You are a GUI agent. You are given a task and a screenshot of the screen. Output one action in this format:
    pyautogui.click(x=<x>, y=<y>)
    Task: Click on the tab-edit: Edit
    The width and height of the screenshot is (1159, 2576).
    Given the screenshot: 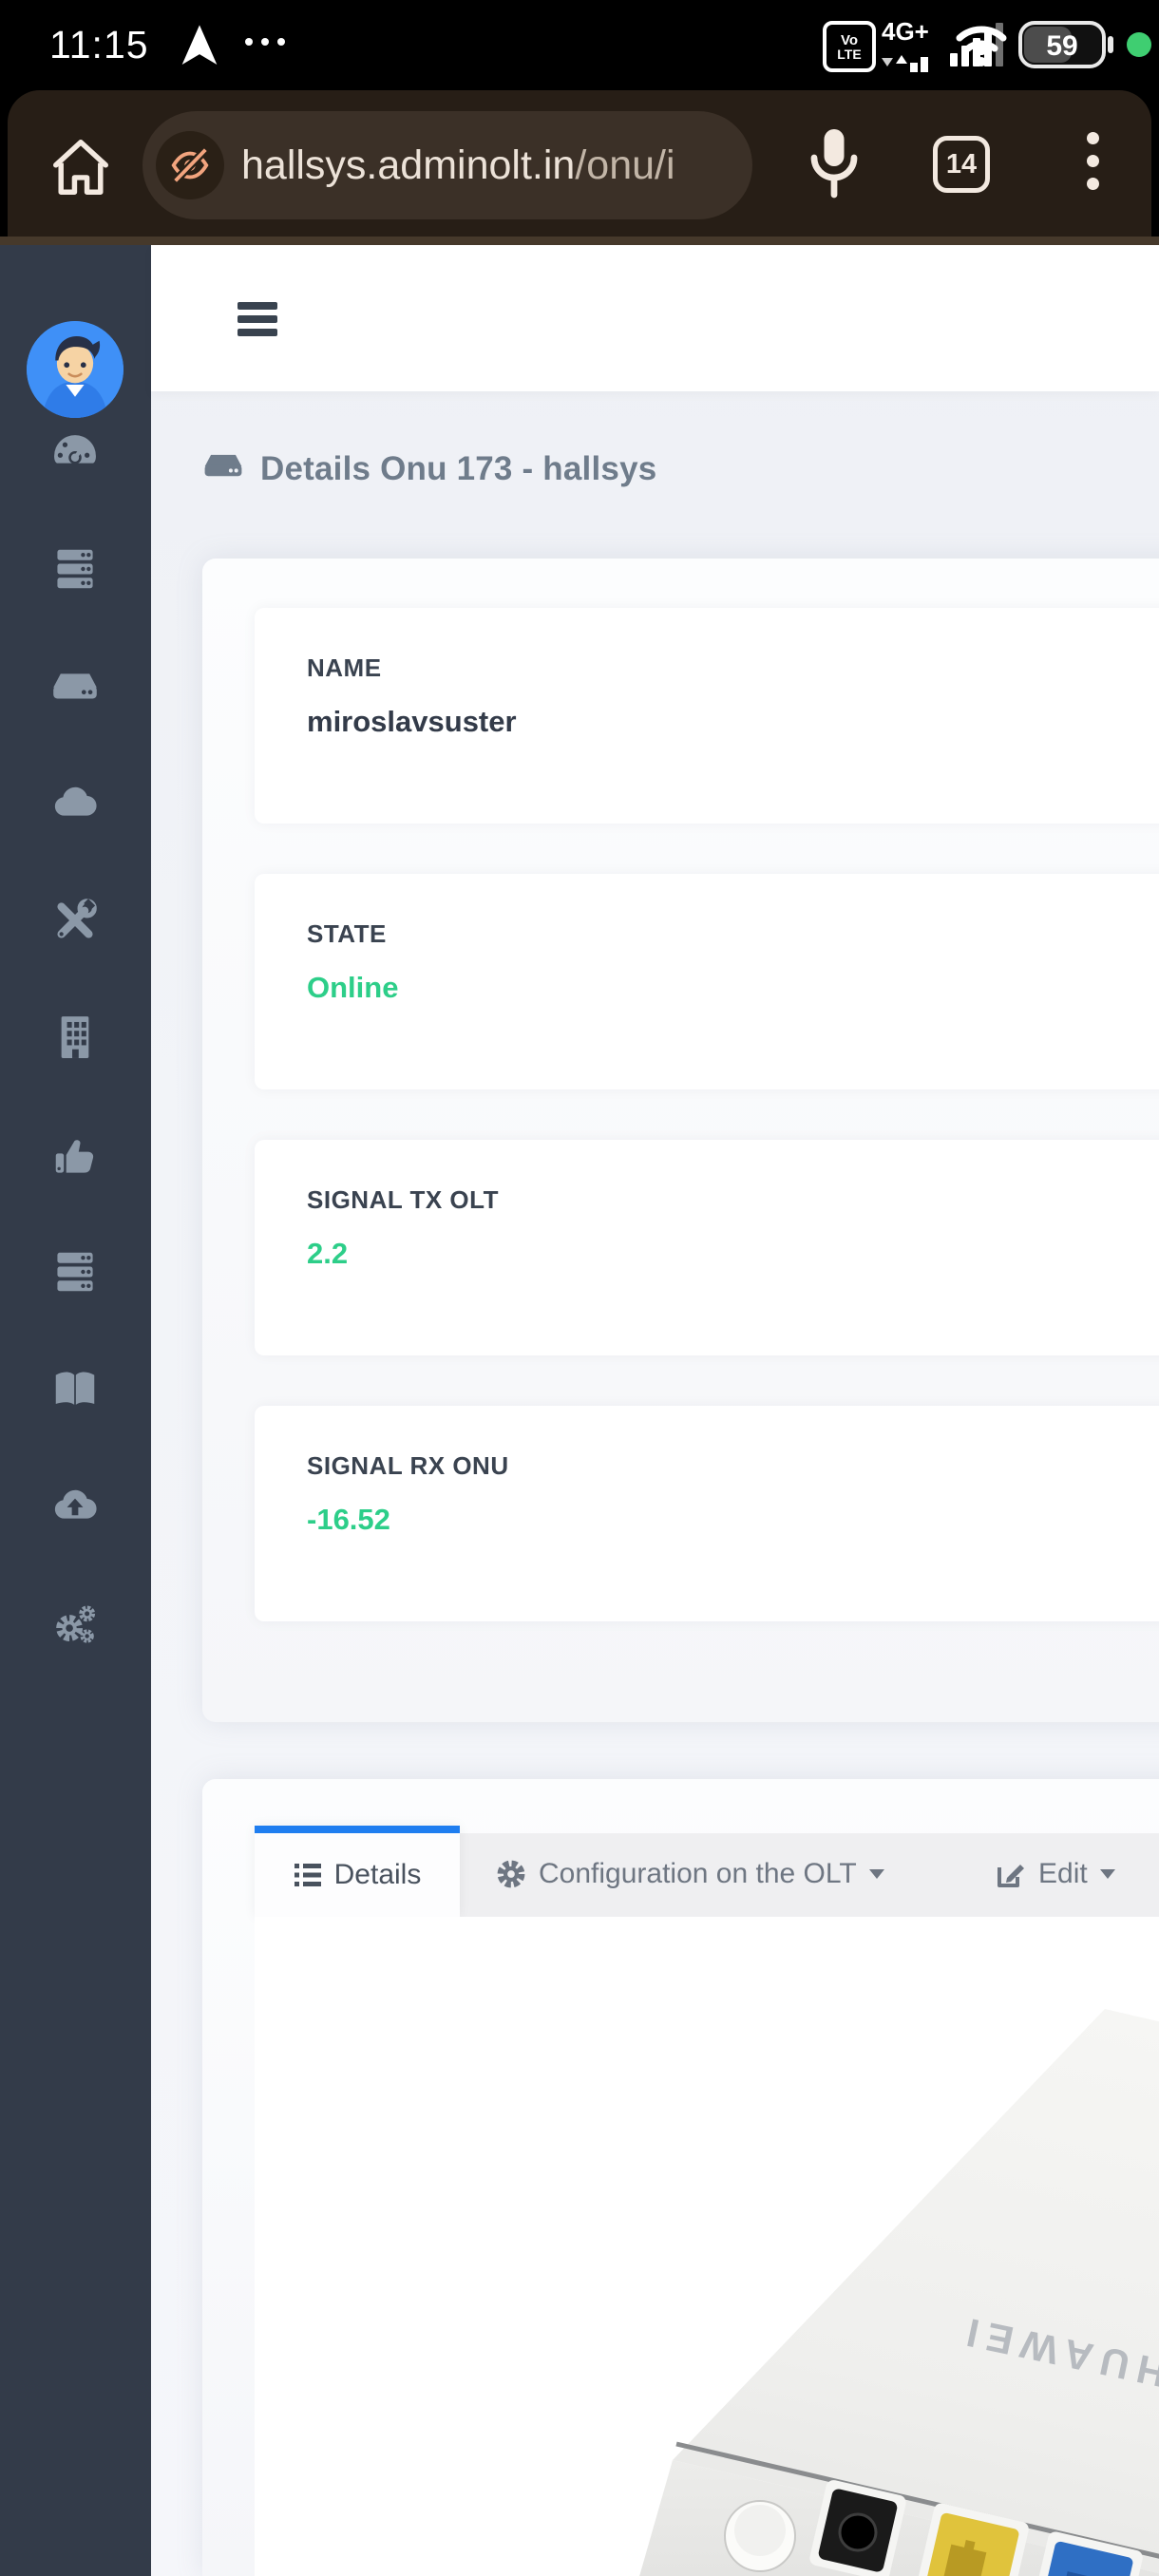 What is the action you would take?
    pyautogui.click(x=1055, y=1873)
    